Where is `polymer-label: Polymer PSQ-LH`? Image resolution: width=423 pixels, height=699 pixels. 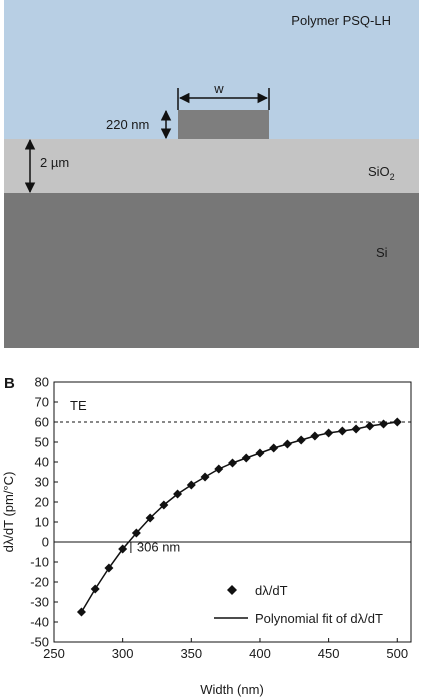
polymer-label: Polymer PSQ-LH is located at coordinates (341, 20).